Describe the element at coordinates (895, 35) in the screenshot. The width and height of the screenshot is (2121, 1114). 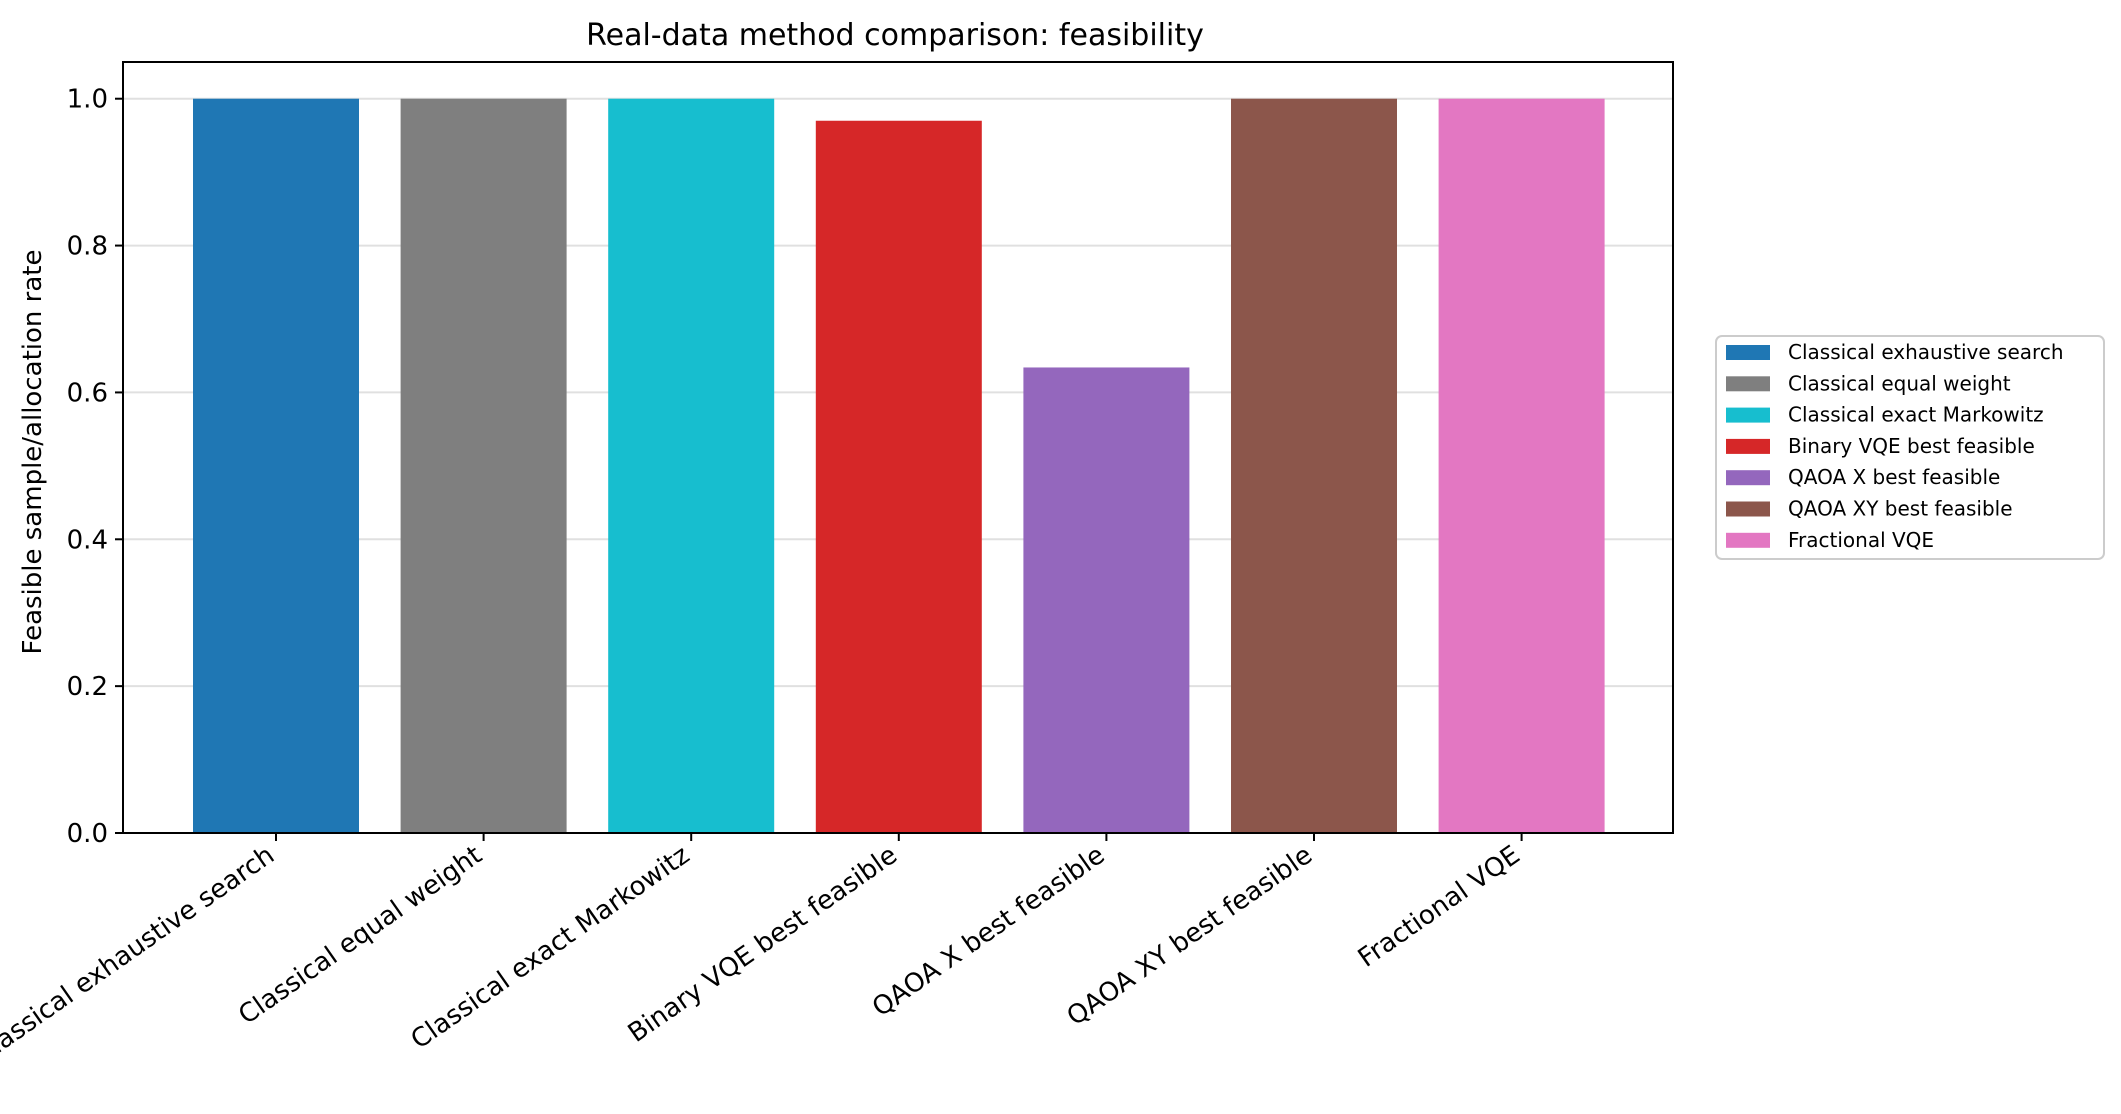
I see `chart-title: Real-data method comparison: feasibility` at that location.